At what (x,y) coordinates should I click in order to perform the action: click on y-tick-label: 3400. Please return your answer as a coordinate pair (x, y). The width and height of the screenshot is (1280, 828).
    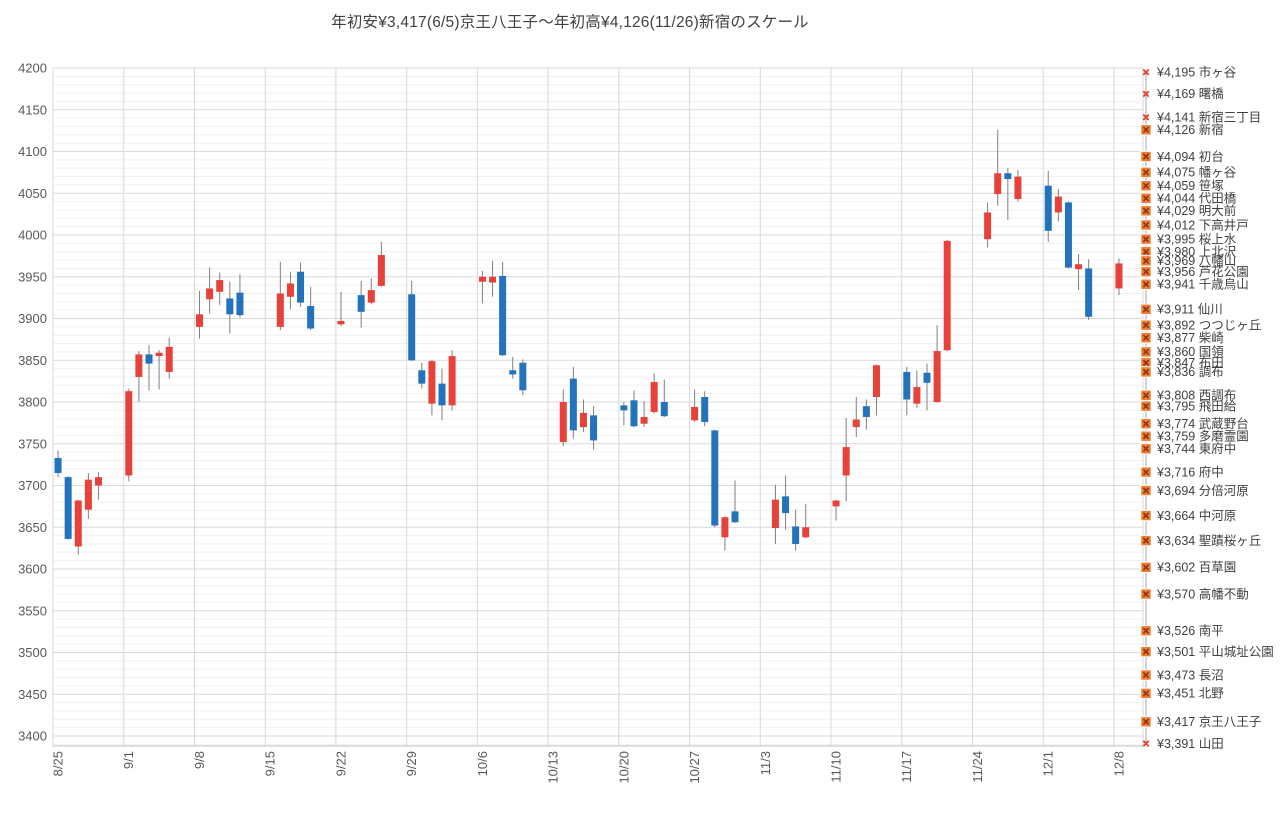
    Looking at the image, I should click on (32, 736).